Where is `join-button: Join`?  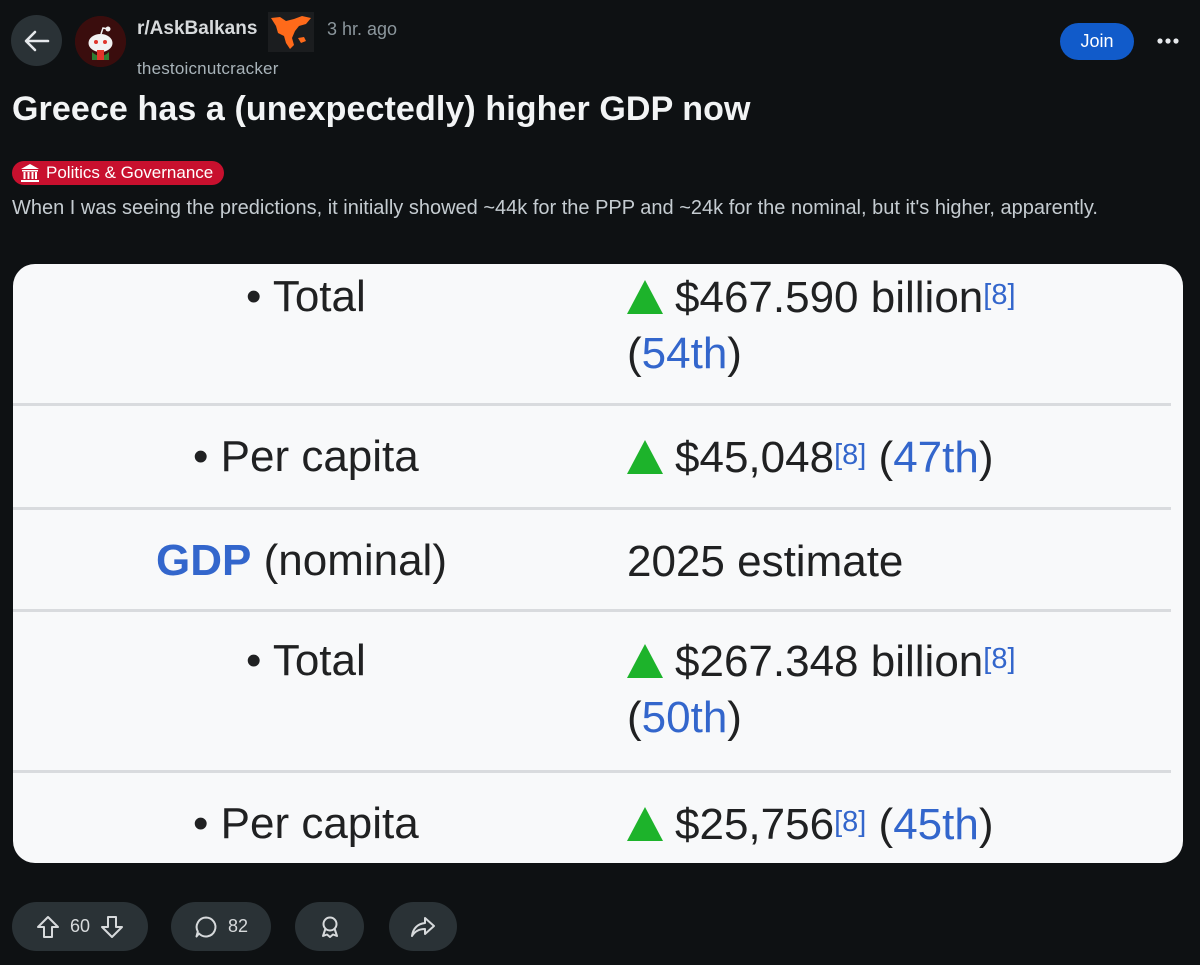
join-button: Join is located at coordinates (1097, 41).